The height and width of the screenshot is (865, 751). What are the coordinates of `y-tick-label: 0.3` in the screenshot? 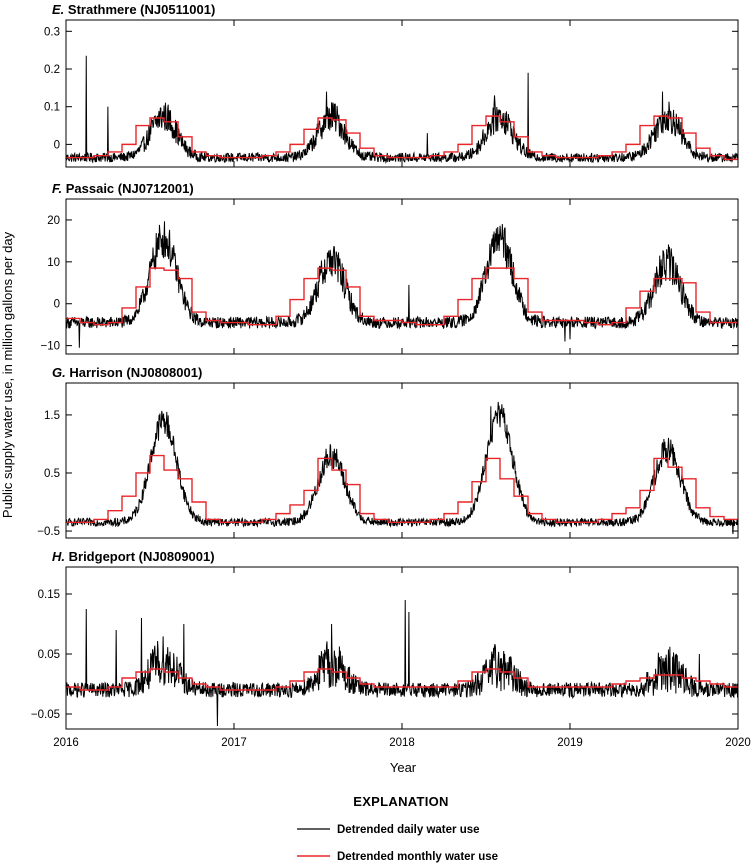 It's located at (52, 32).